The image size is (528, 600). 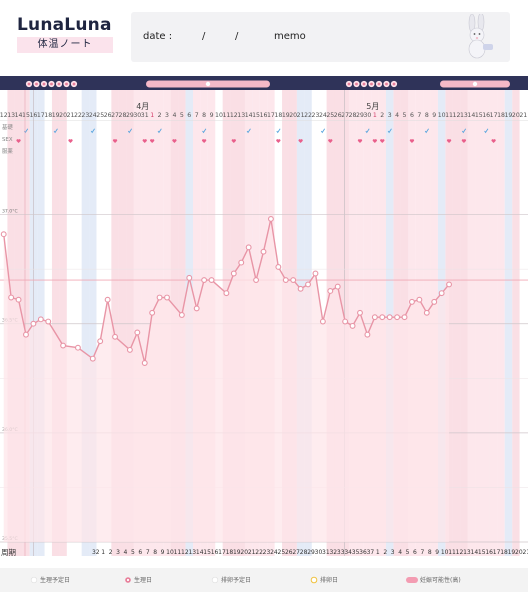 What do you see at coordinates (320, 37) in the screenshot?
I see `memo-box: date : / / memo` at bounding box center [320, 37].